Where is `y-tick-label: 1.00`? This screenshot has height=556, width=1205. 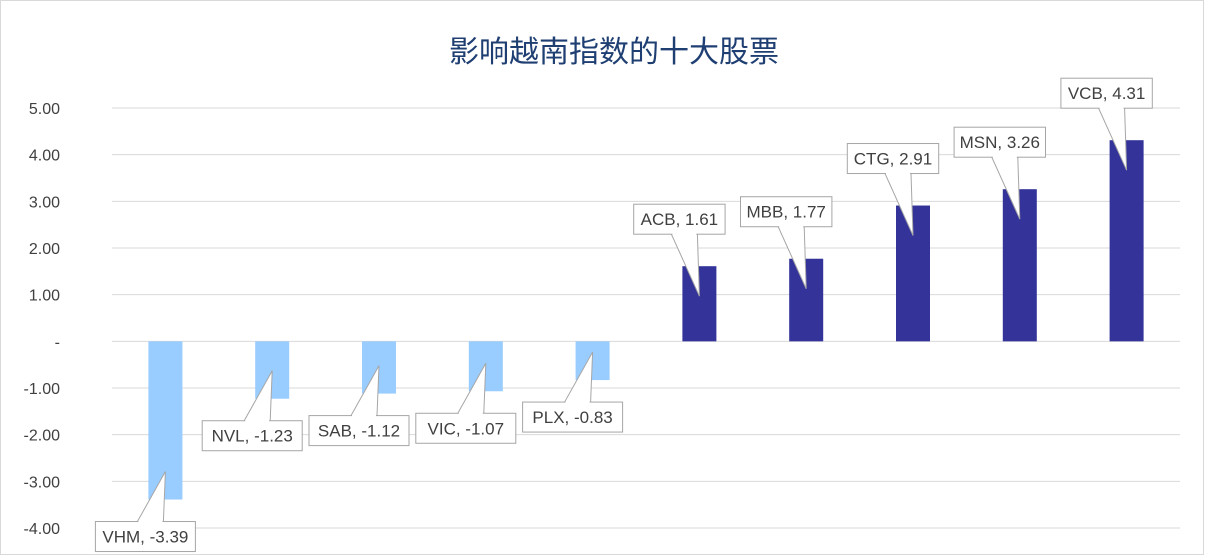
y-tick-label: 1.00 is located at coordinates (44, 296).